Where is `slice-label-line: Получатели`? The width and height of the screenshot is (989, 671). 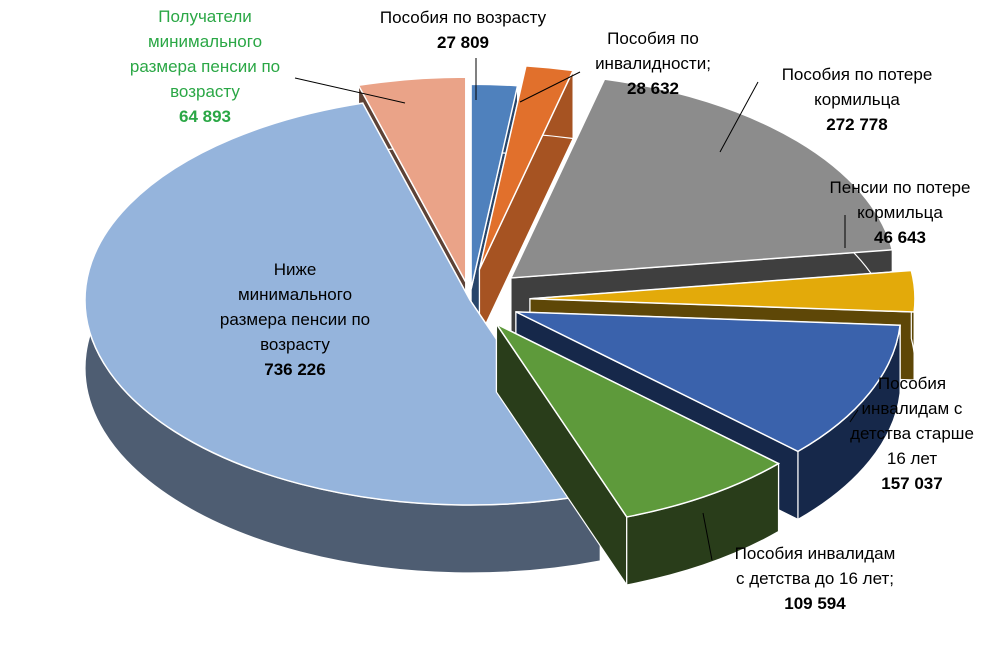 slice-label-line: Получатели is located at coordinates (205, 16).